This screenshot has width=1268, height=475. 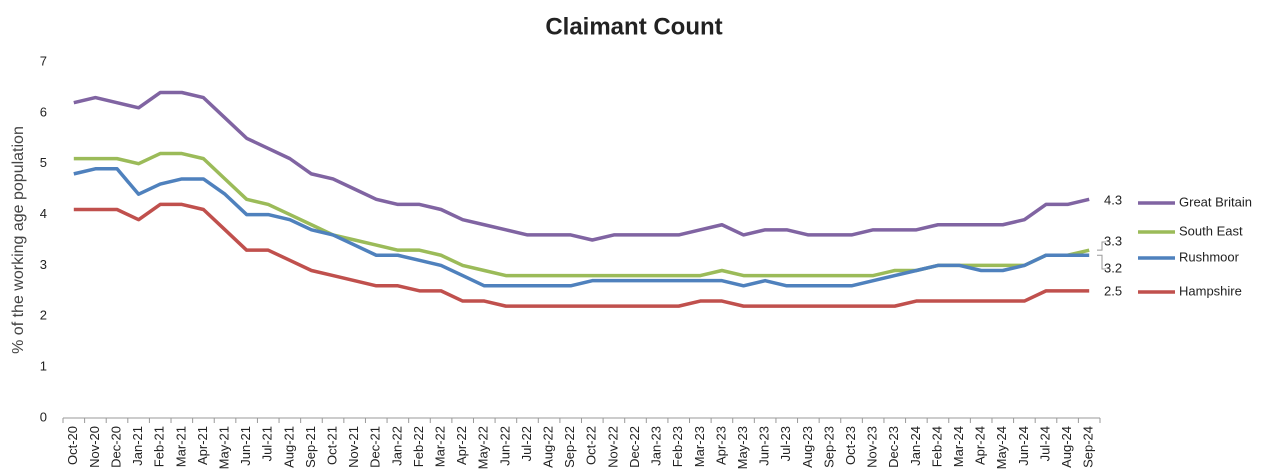 I want to click on x-tick-label: Aug-23, so click(x=807, y=447).